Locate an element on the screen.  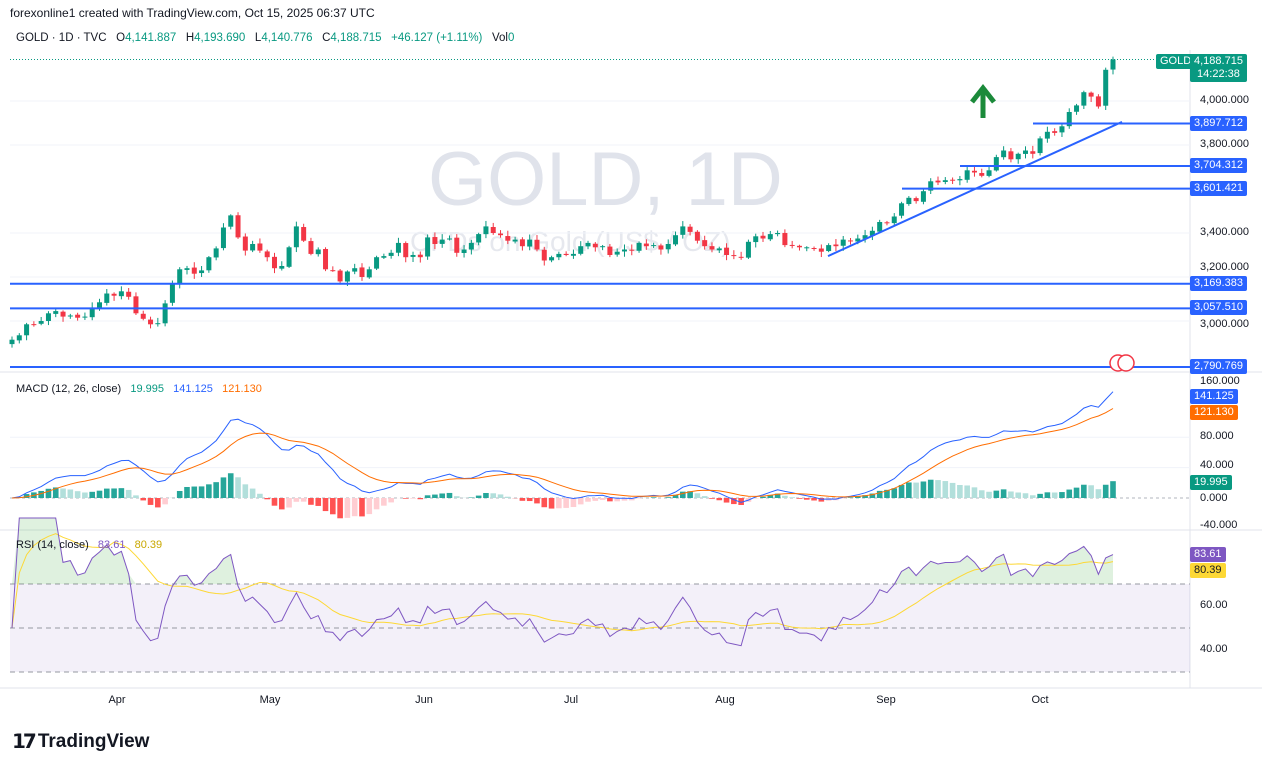
rsi-line is located at coordinates (562, 582).